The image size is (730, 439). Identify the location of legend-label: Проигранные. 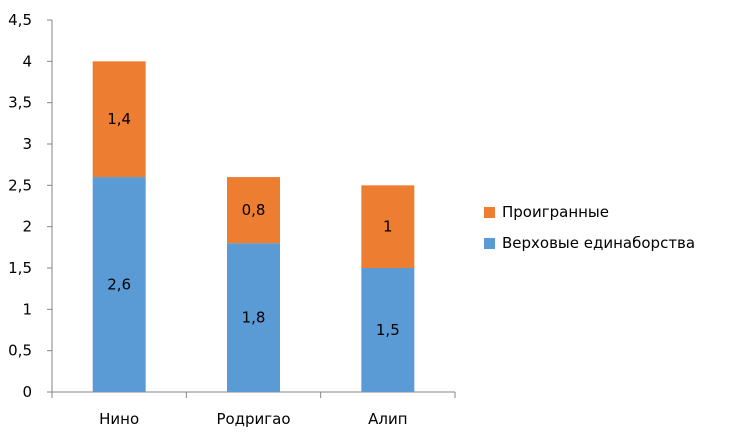
(555, 212).